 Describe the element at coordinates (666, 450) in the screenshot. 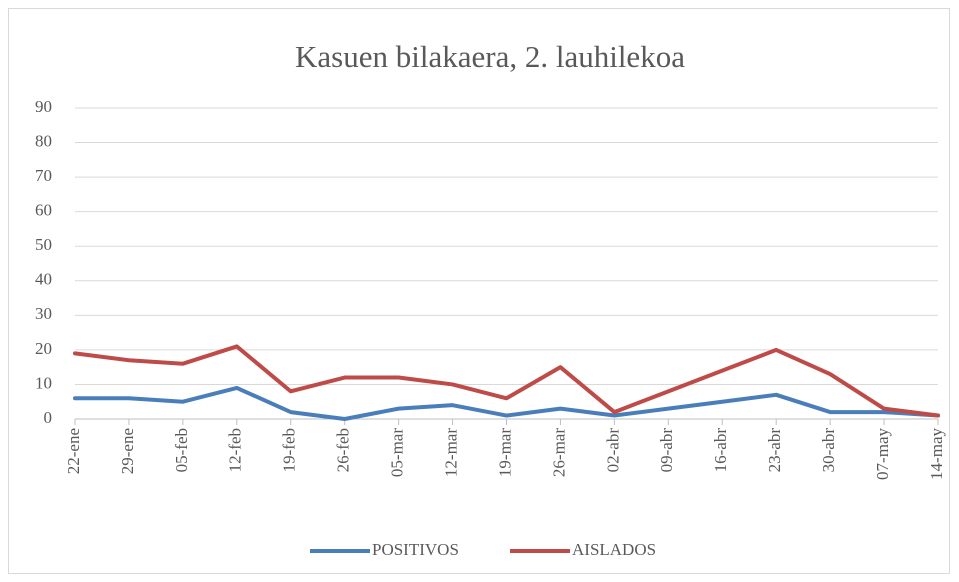

I see `x-tick-label: 09-abr` at that location.